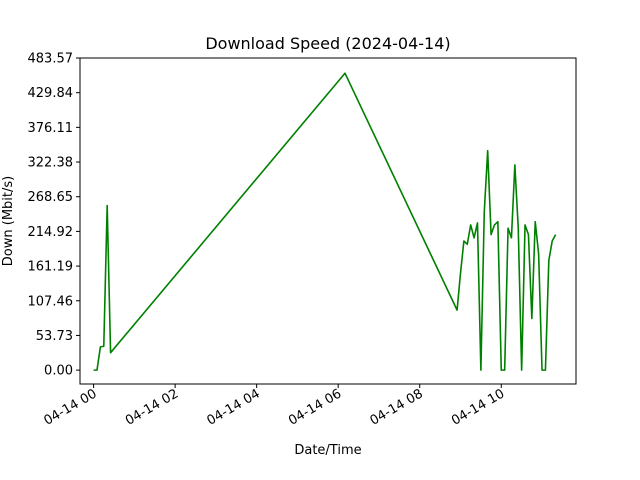 The width and height of the screenshot is (640, 480). What do you see at coordinates (51, 197) in the screenshot?
I see `y-tick-label: 268.65` at bounding box center [51, 197].